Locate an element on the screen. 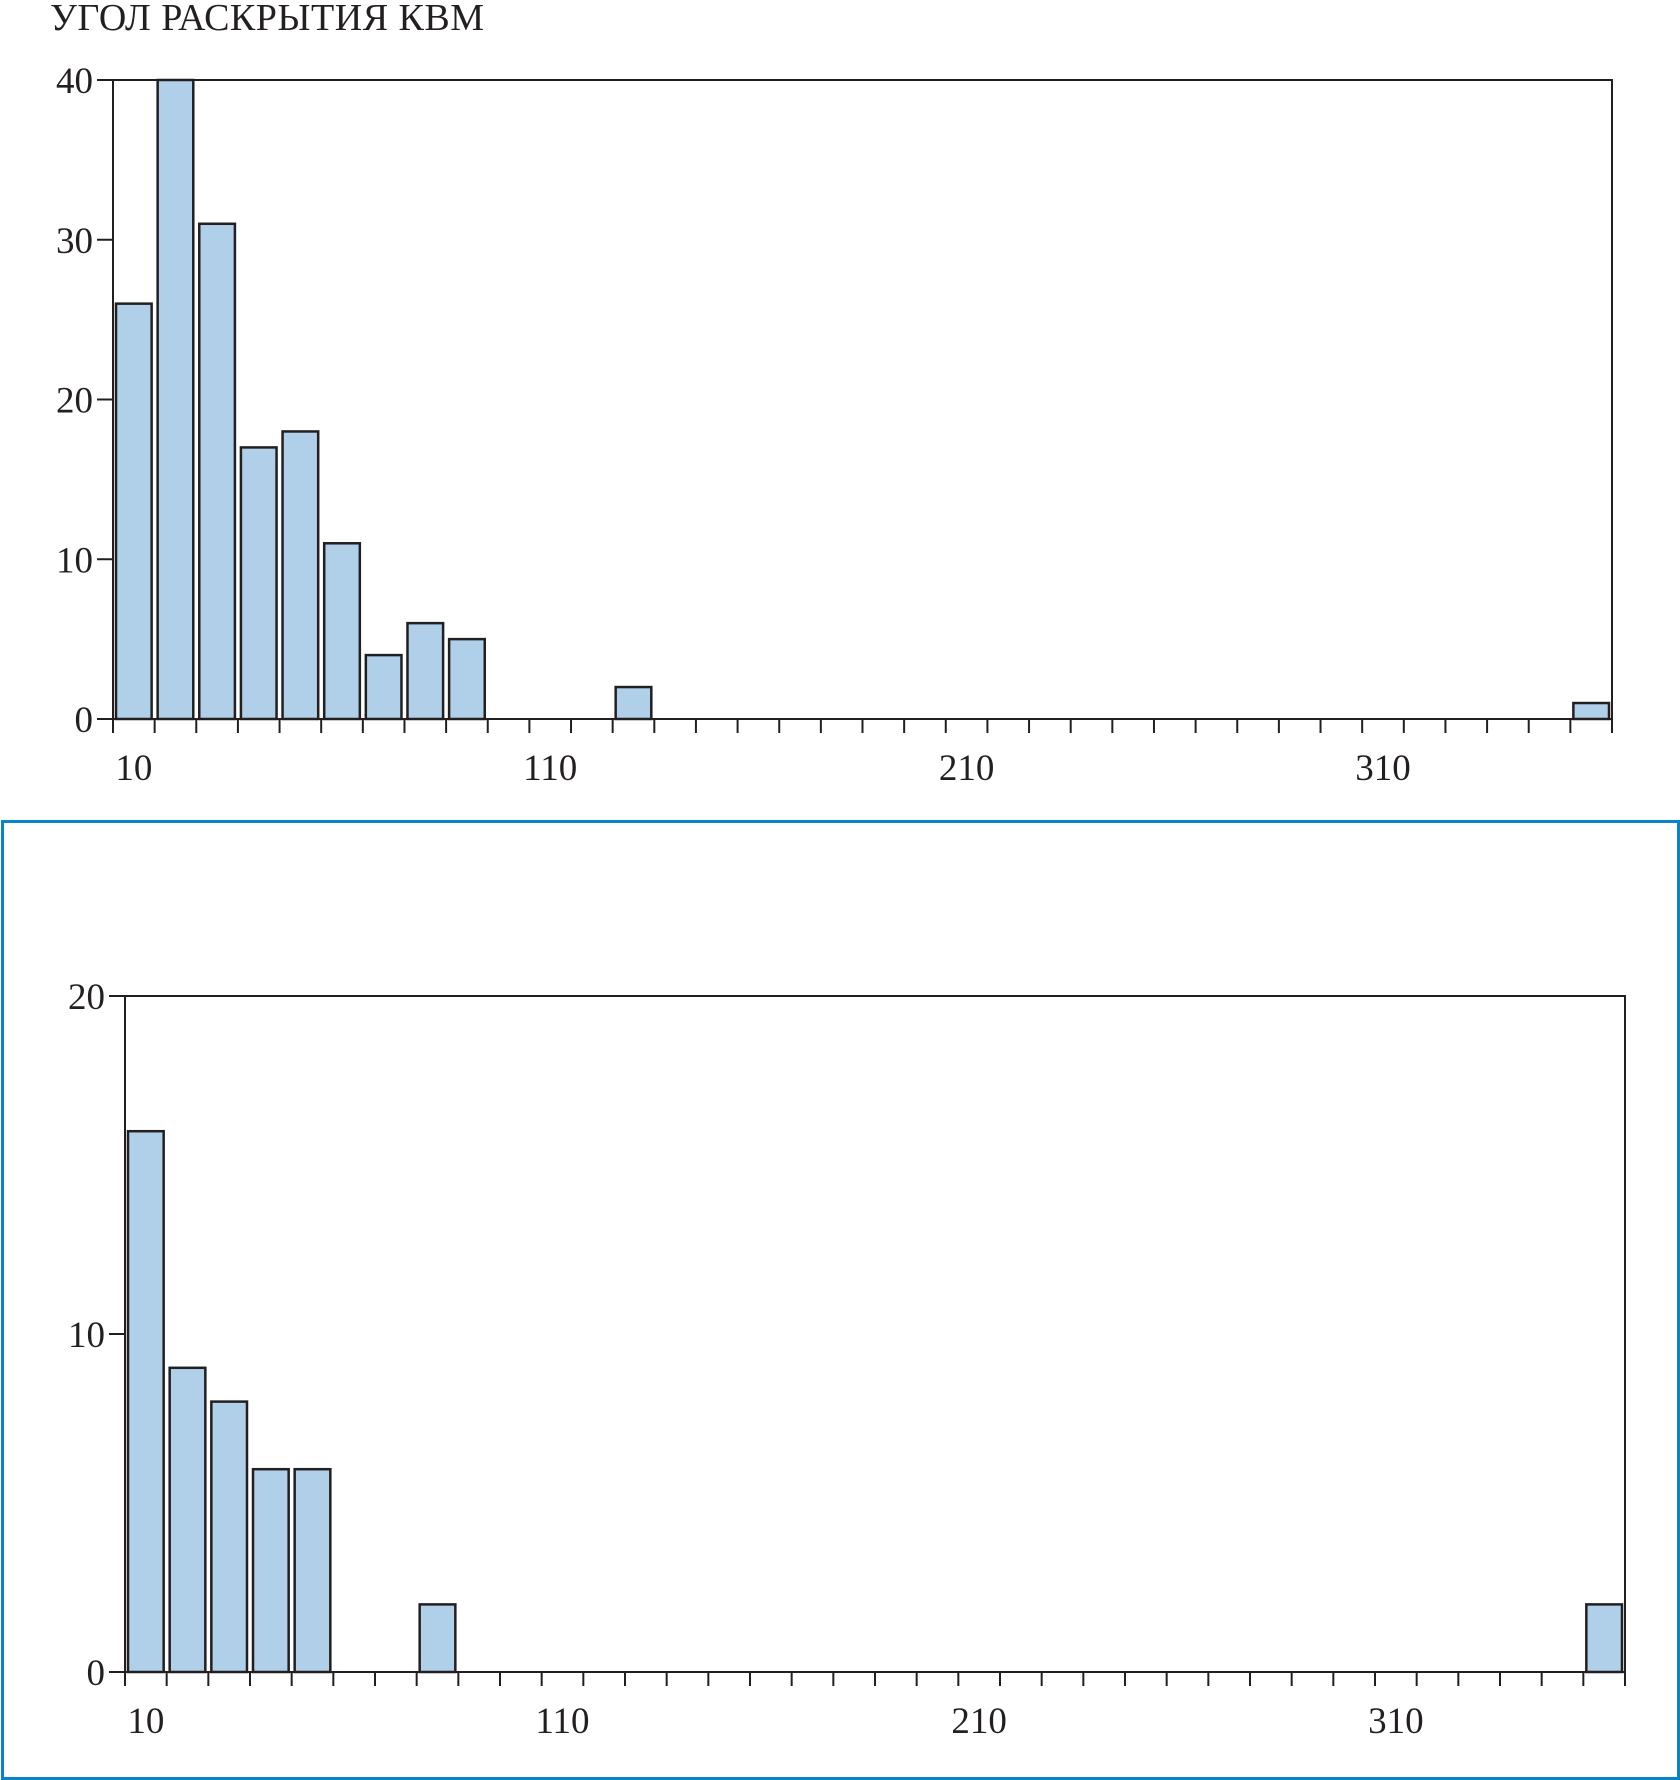  chart-title: УГОЛ РАСКРЫТИЯ КВМ is located at coordinates (267, 19).